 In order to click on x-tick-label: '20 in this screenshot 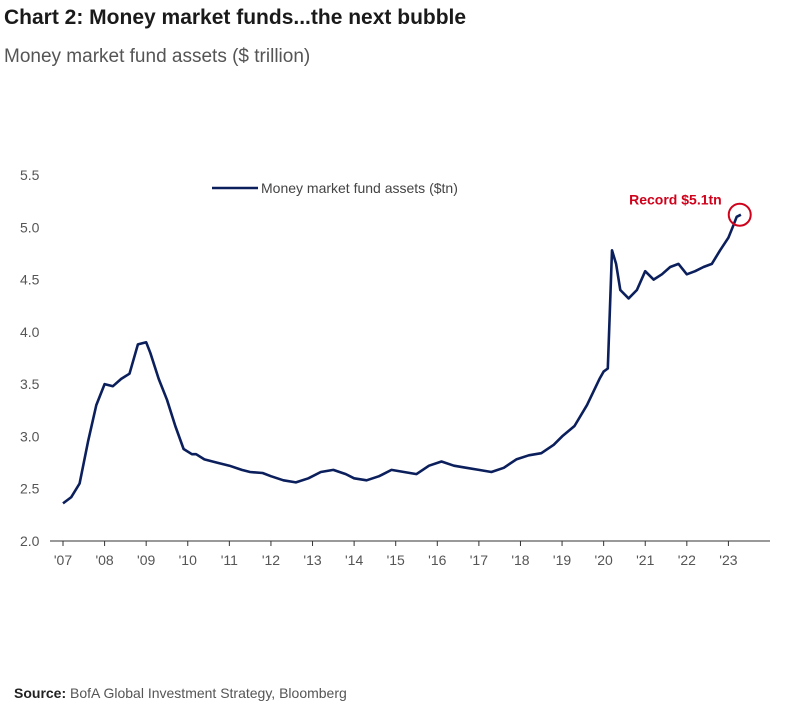, I will do `click(604, 560)`.